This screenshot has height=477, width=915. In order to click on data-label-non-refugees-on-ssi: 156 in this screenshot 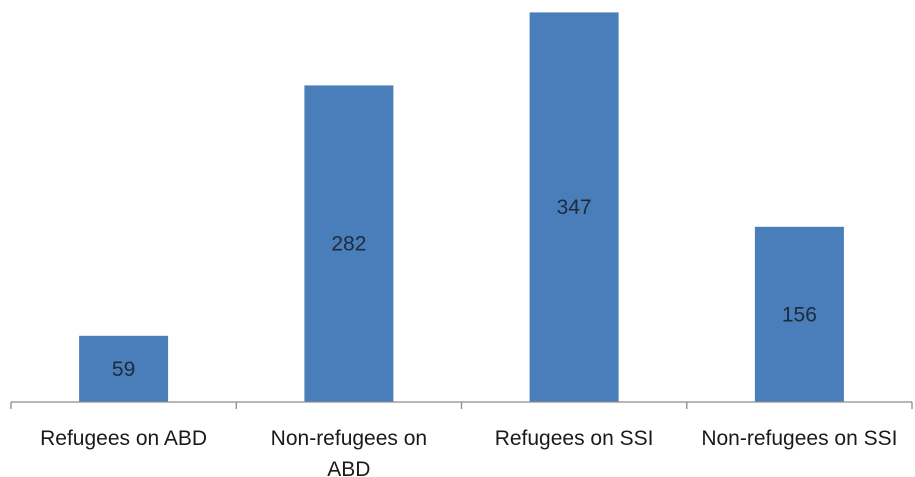, I will do `click(799, 314)`.